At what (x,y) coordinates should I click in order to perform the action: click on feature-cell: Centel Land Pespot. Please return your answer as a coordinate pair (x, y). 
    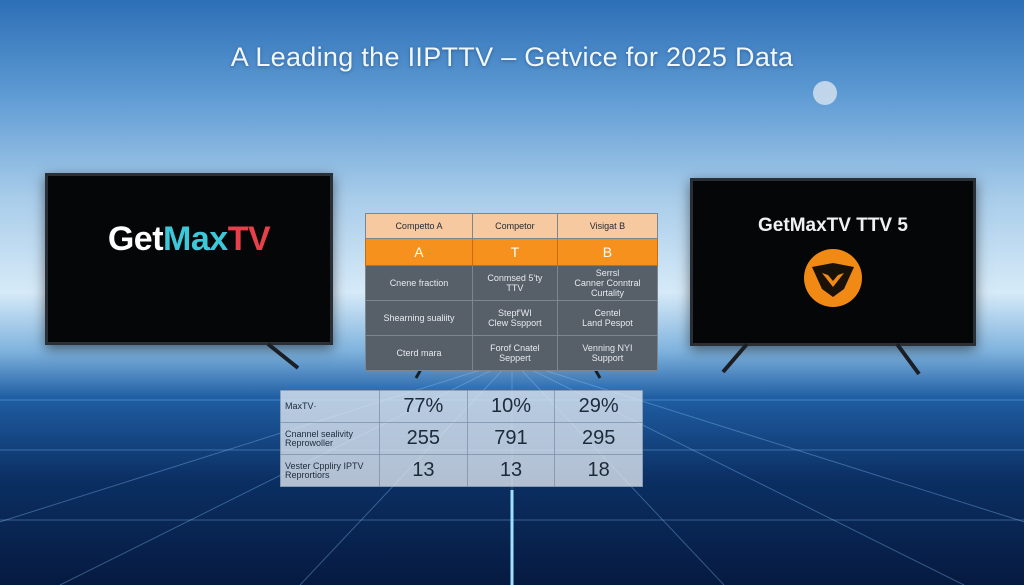
    Looking at the image, I should click on (607, 318).